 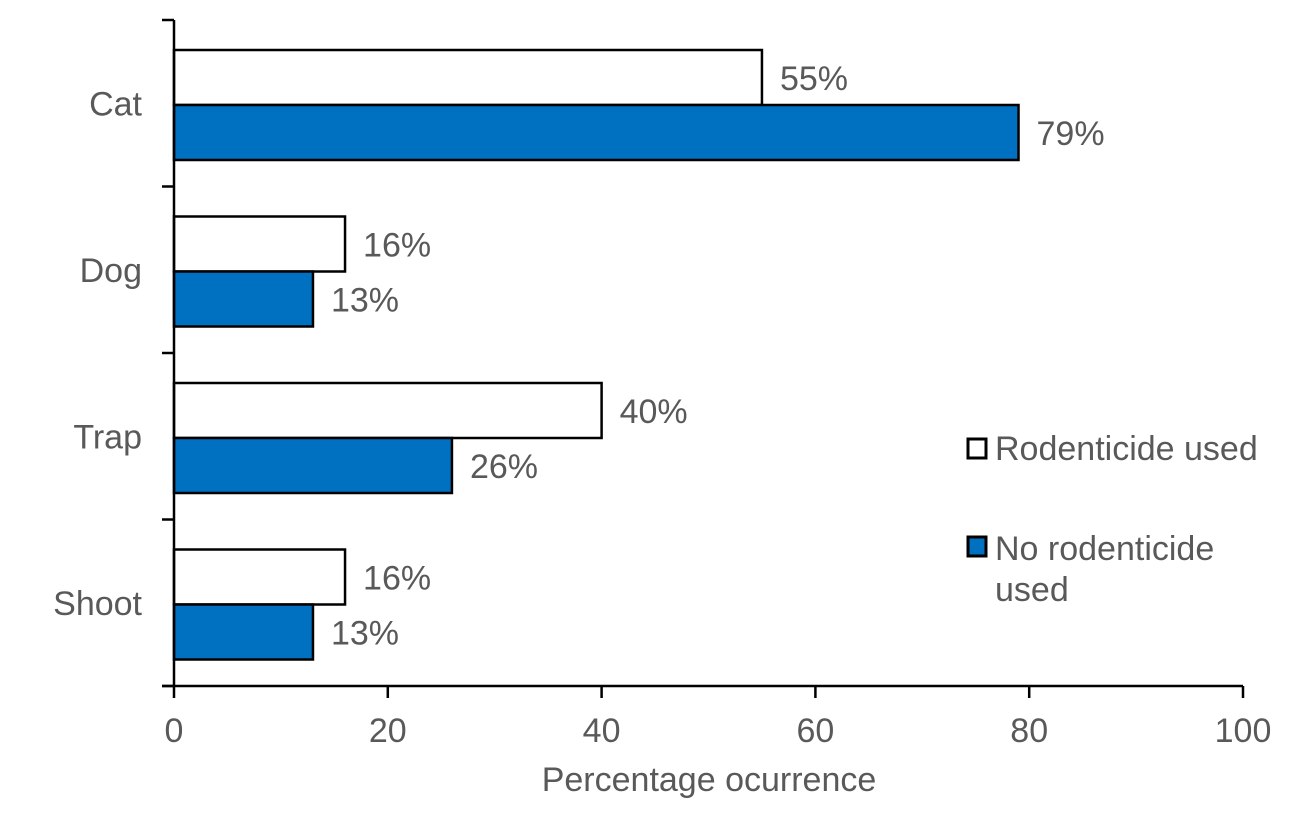 I want to click on data-label: 26%, so click(x=504, y=467).